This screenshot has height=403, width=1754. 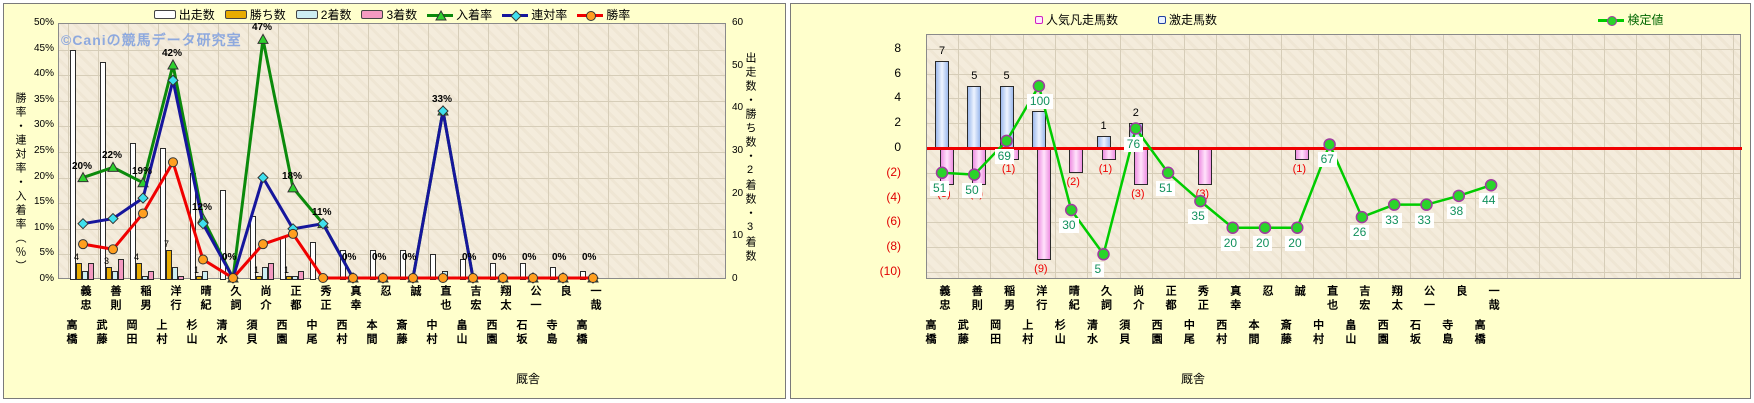 What do you see at coordinates (43, 22) in the screenshot?
I see `y-left-tick: 50%` at bounding box center [43, 22].